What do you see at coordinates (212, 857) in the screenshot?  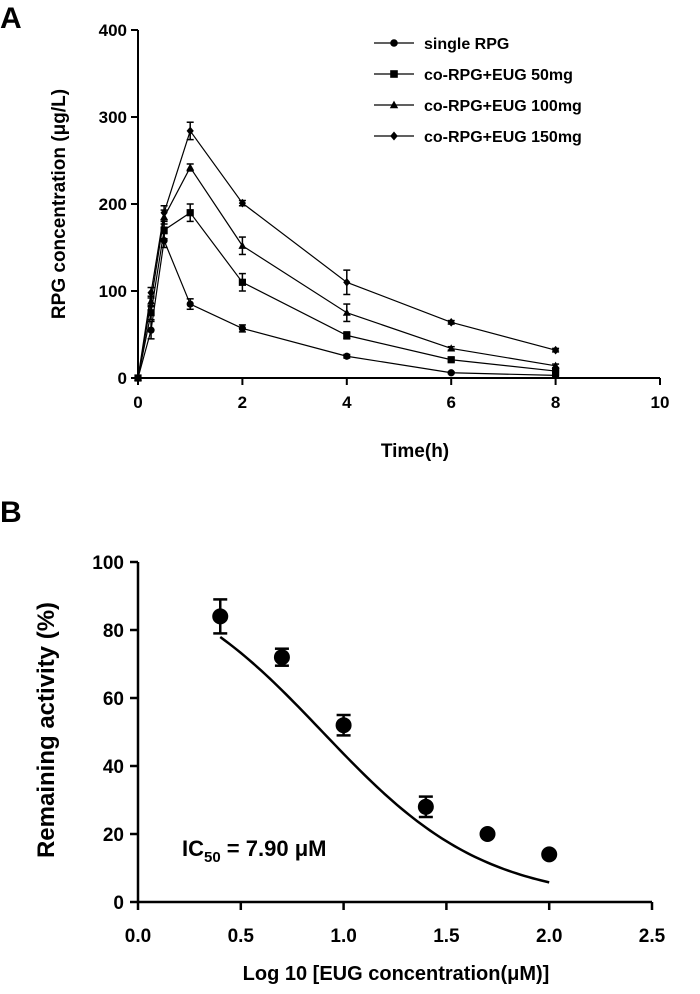 I see `ic50-subscript: 50` at bounding box center [212, 857].